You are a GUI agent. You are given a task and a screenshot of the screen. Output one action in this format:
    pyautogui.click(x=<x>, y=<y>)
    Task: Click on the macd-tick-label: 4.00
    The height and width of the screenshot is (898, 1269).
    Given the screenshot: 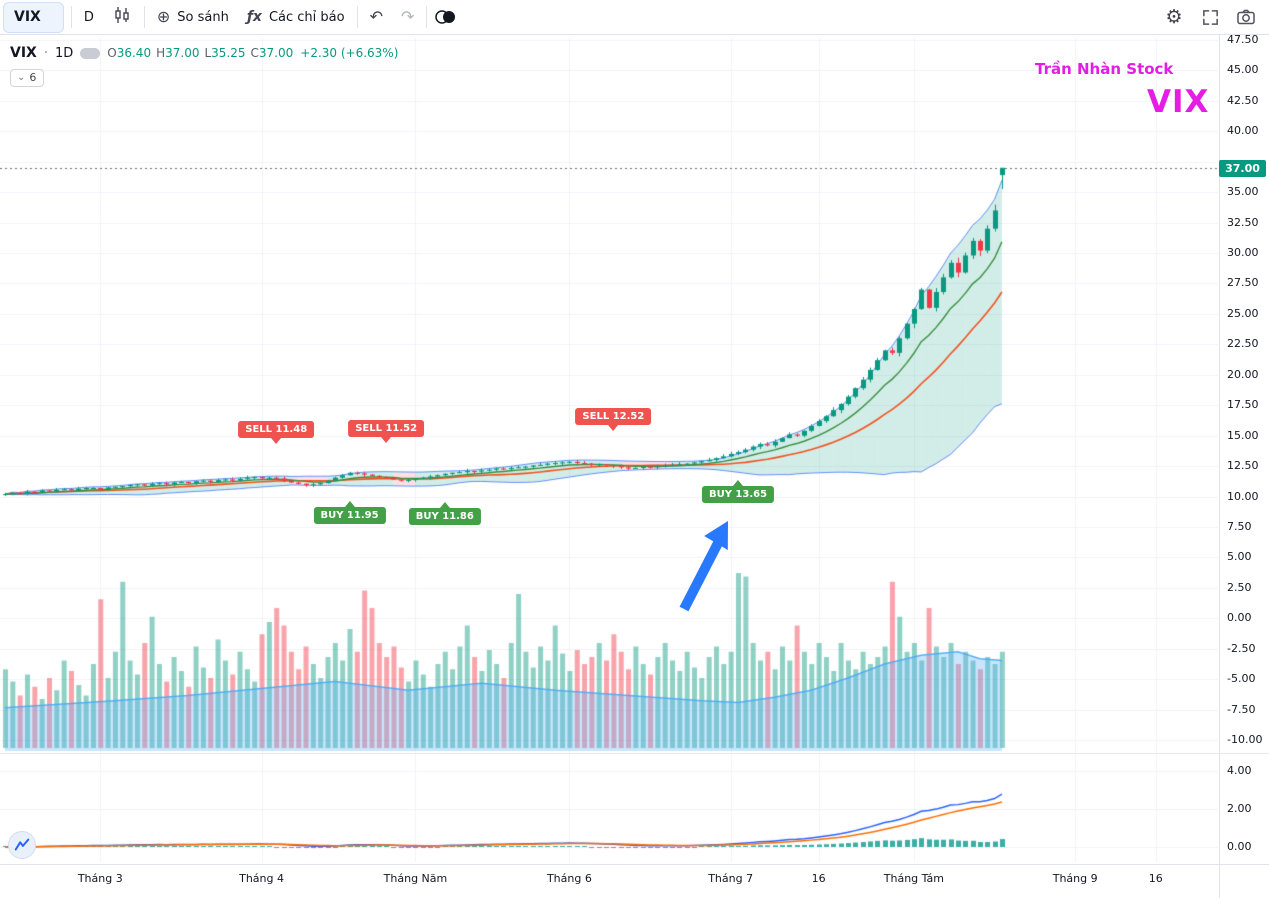 What is the action you would take?
    pyautogui.click(x=1239, y=770)
    